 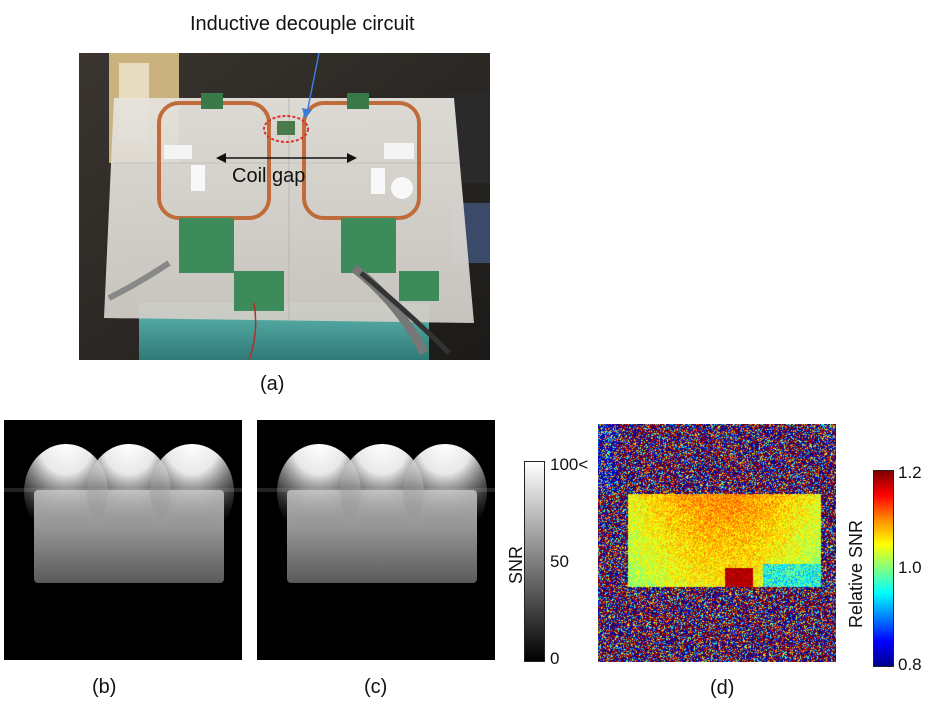 I want to click on snr-tick-max: 100<, so click(x=569, y=464).